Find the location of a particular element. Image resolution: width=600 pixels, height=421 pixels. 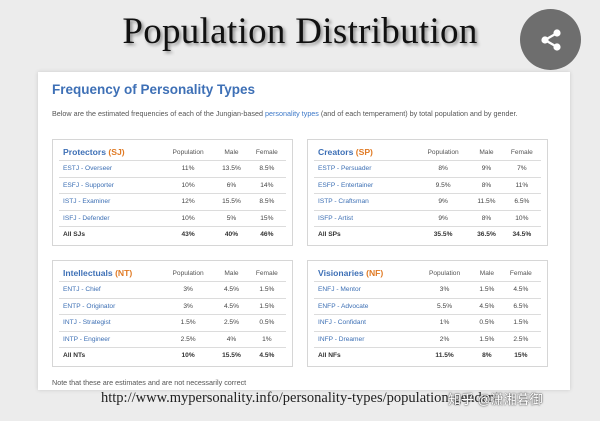

type-name: ENFP - Advocate is located at coordinates (365, 306).